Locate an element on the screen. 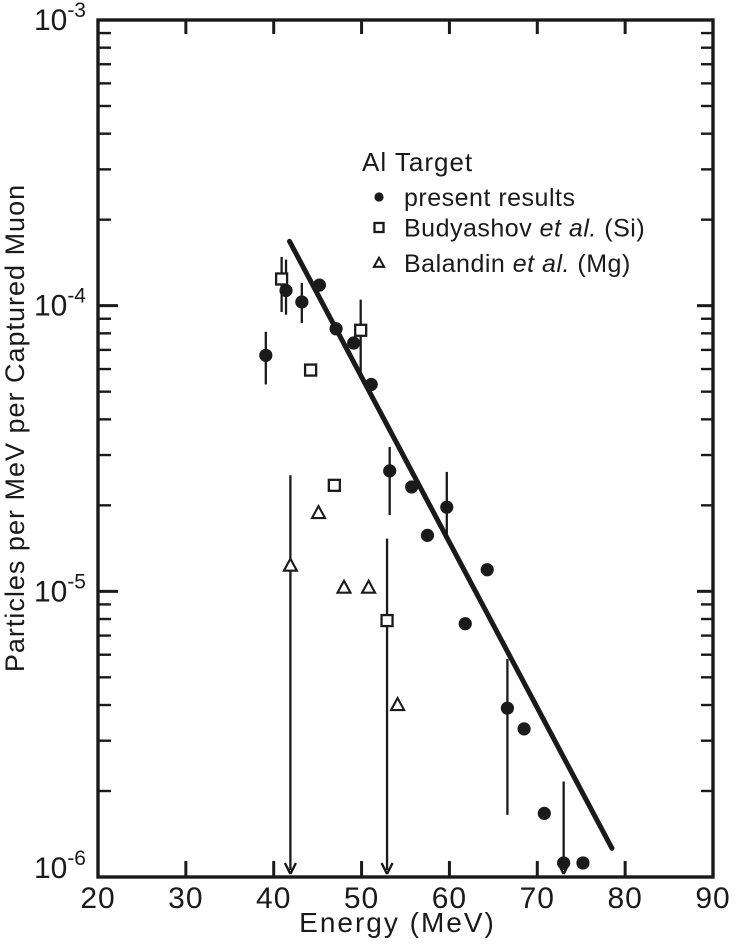 The image size is (743, 951). x-tick-label: 70 is located at coordinates (537, 898).